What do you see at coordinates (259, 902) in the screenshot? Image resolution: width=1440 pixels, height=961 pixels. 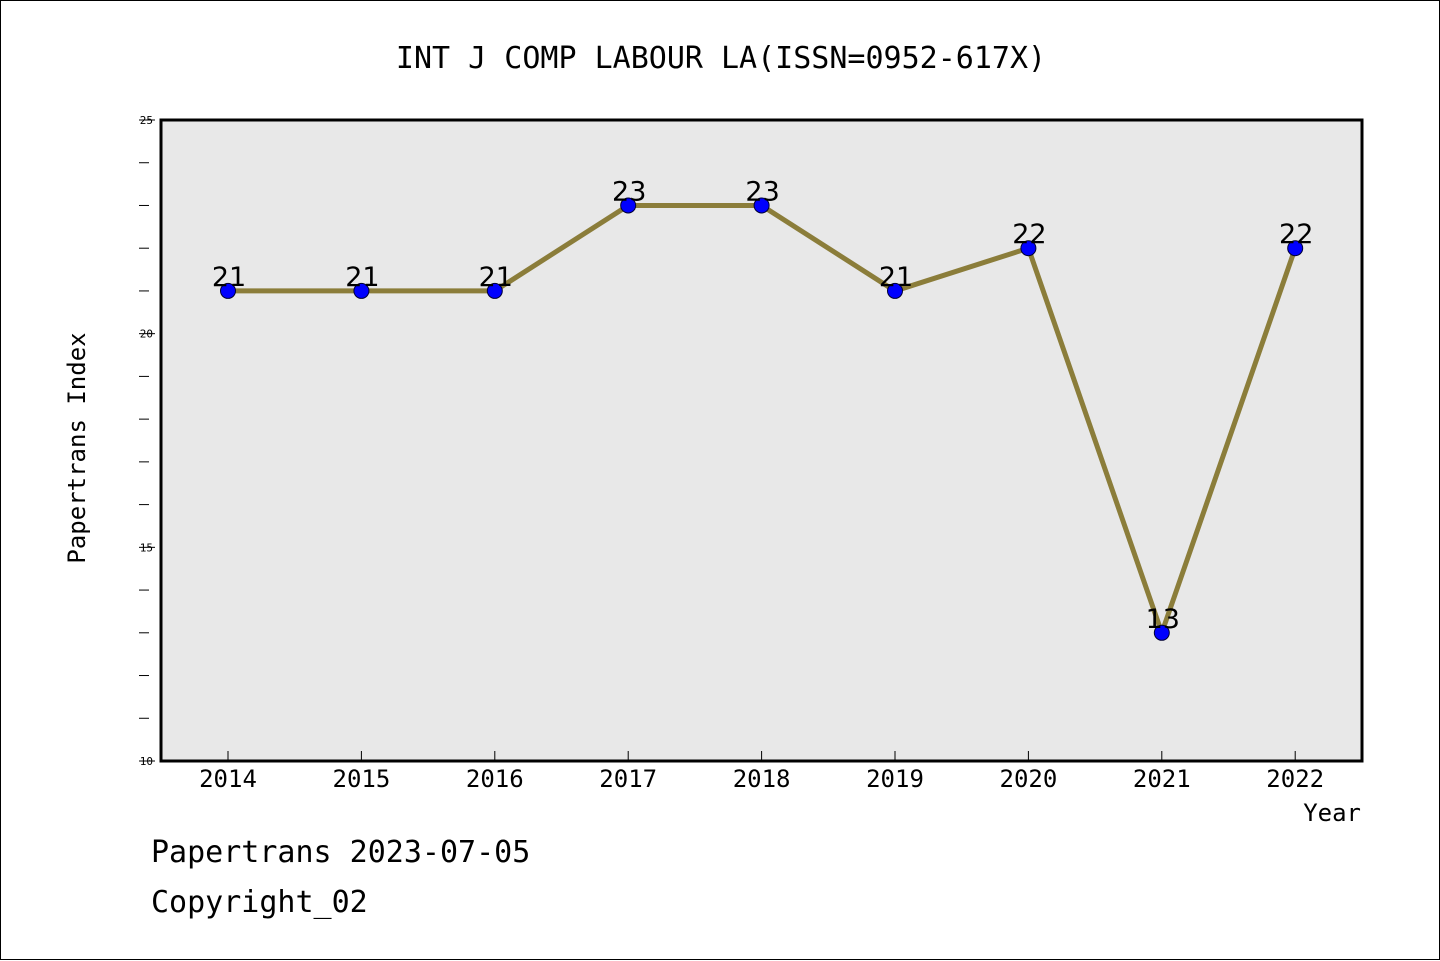 I see `footer-copyright: Copyright_02` at bounding box center [259, 902].